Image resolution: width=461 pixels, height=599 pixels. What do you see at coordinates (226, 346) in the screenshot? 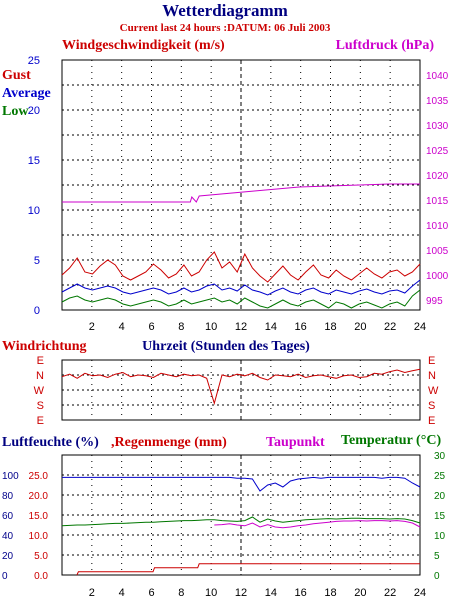
I see `time-axis-label: Uhrzeit (Stunden des Tages)` at bounding box center [226, 346].